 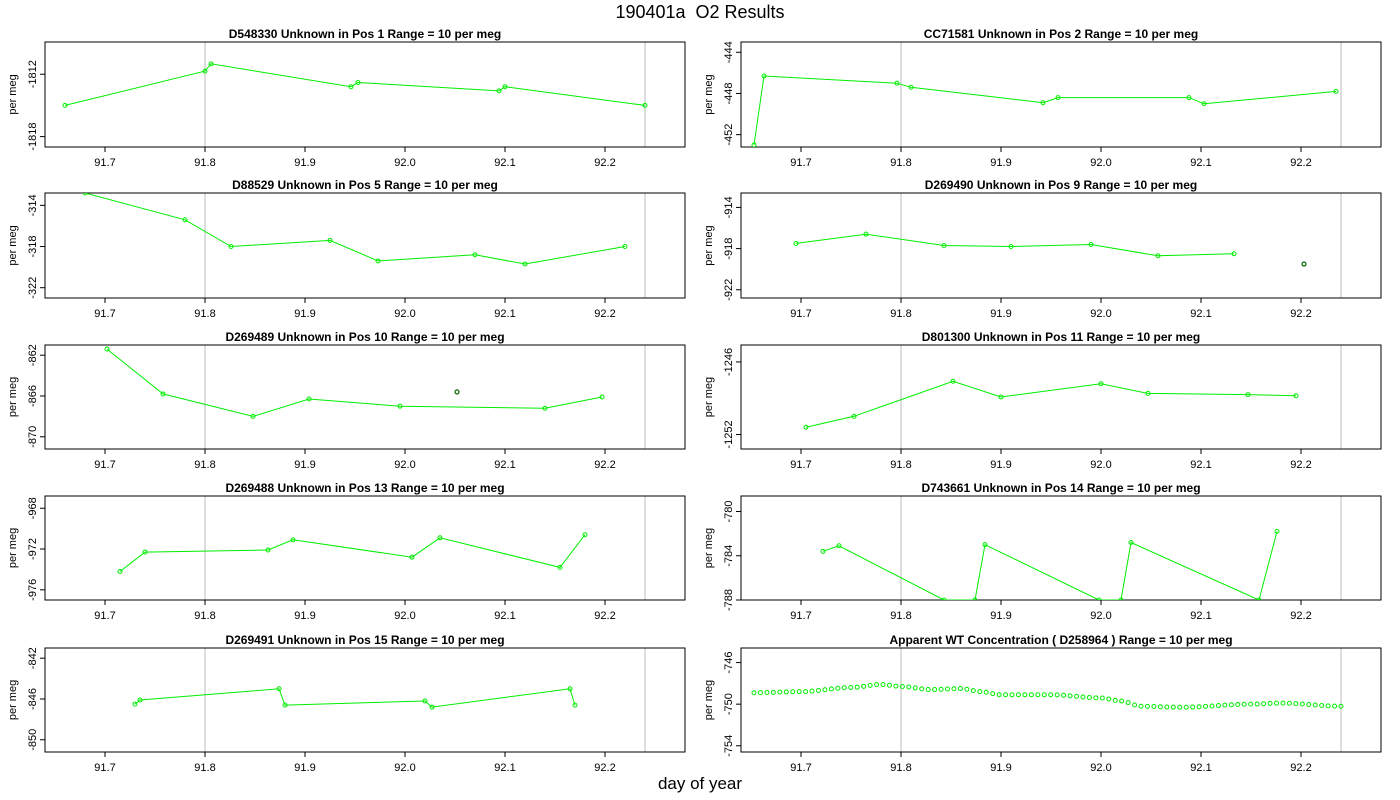 What do you see at coordinates (800, 465) in the screenshot?
I see `x-tick-label: 91.7` at bounding box center [800, 465].